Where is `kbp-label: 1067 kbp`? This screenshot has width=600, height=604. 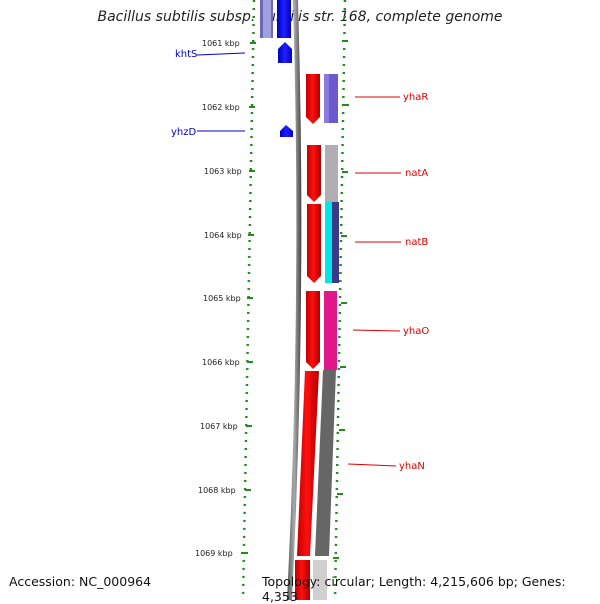
kbp-label: 1067 kbp is located at coordinates (219, 426).